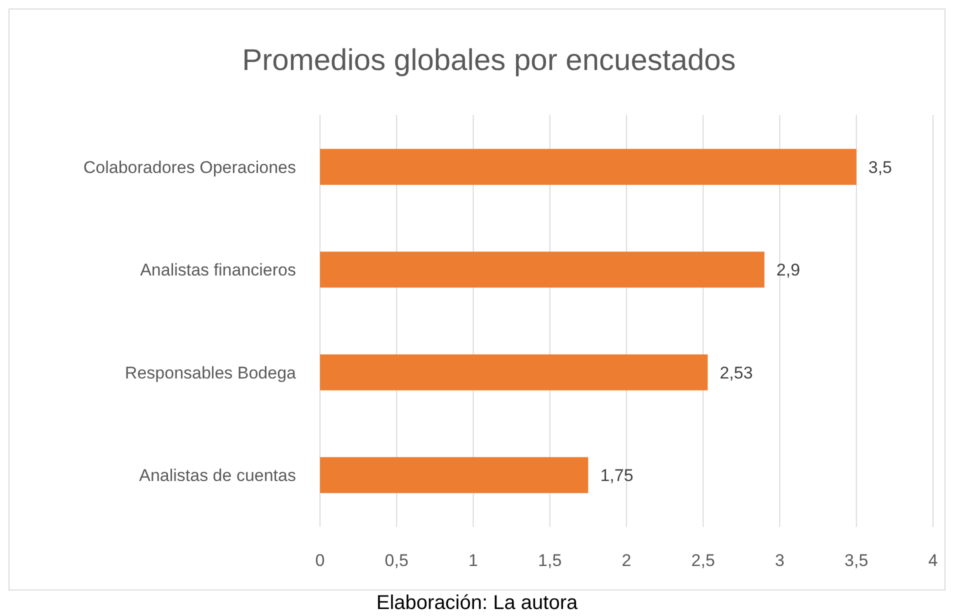  What do you see at coordinates (627, 560) in the screenshot?
I see `x-tick-label: 2` at bounding box center [627, 560].